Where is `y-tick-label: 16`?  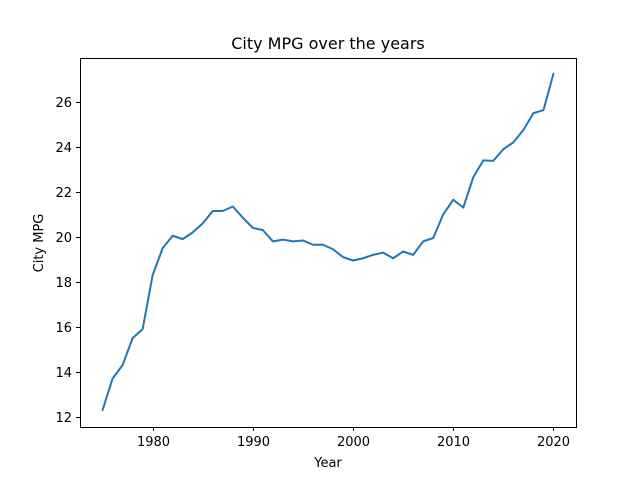
y-tick-label: 16 is located at coordinates (63, 328).